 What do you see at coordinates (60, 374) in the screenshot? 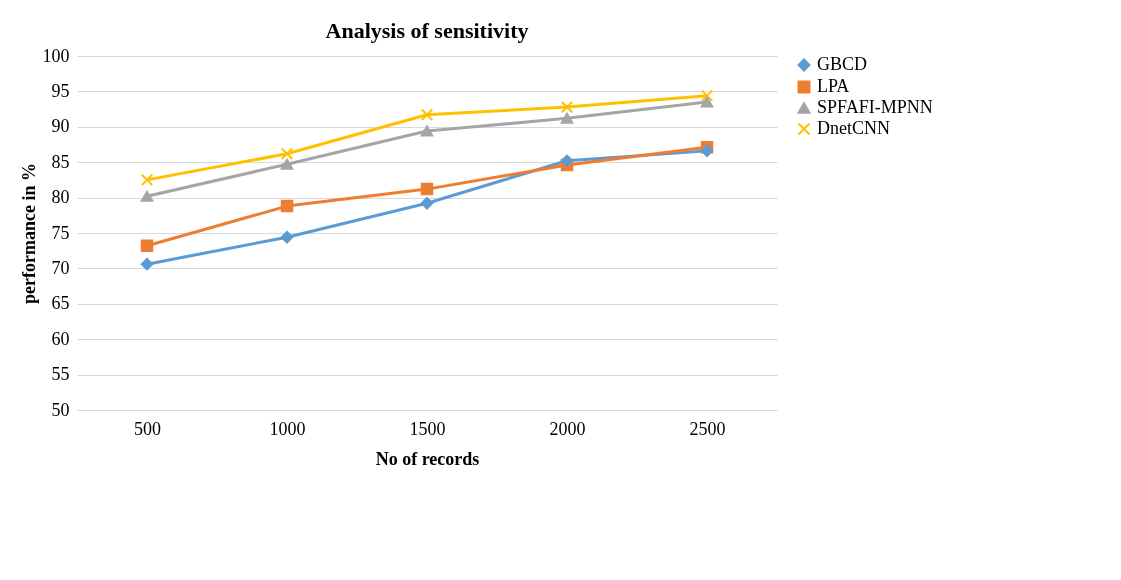
I see `y-tick-label: 55` at bounding box center [60, 374].